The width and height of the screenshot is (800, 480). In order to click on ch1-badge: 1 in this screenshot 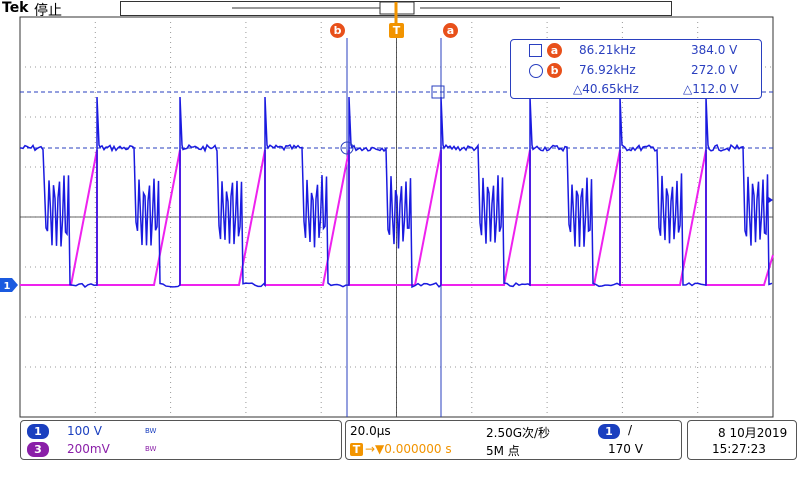, I will do `click(38, 431)`.